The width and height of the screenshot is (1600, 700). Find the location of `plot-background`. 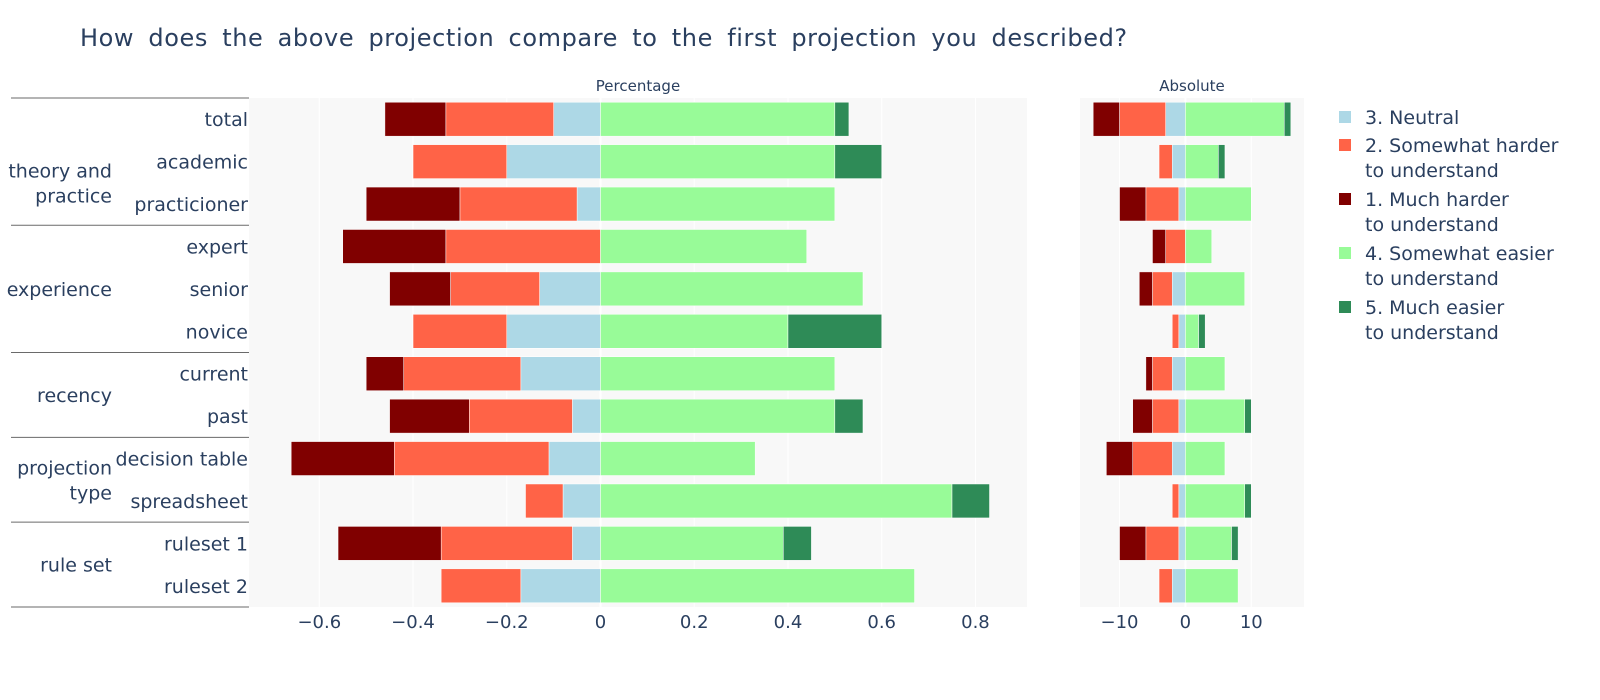

plot-background is located at coordinates (1192, 352).